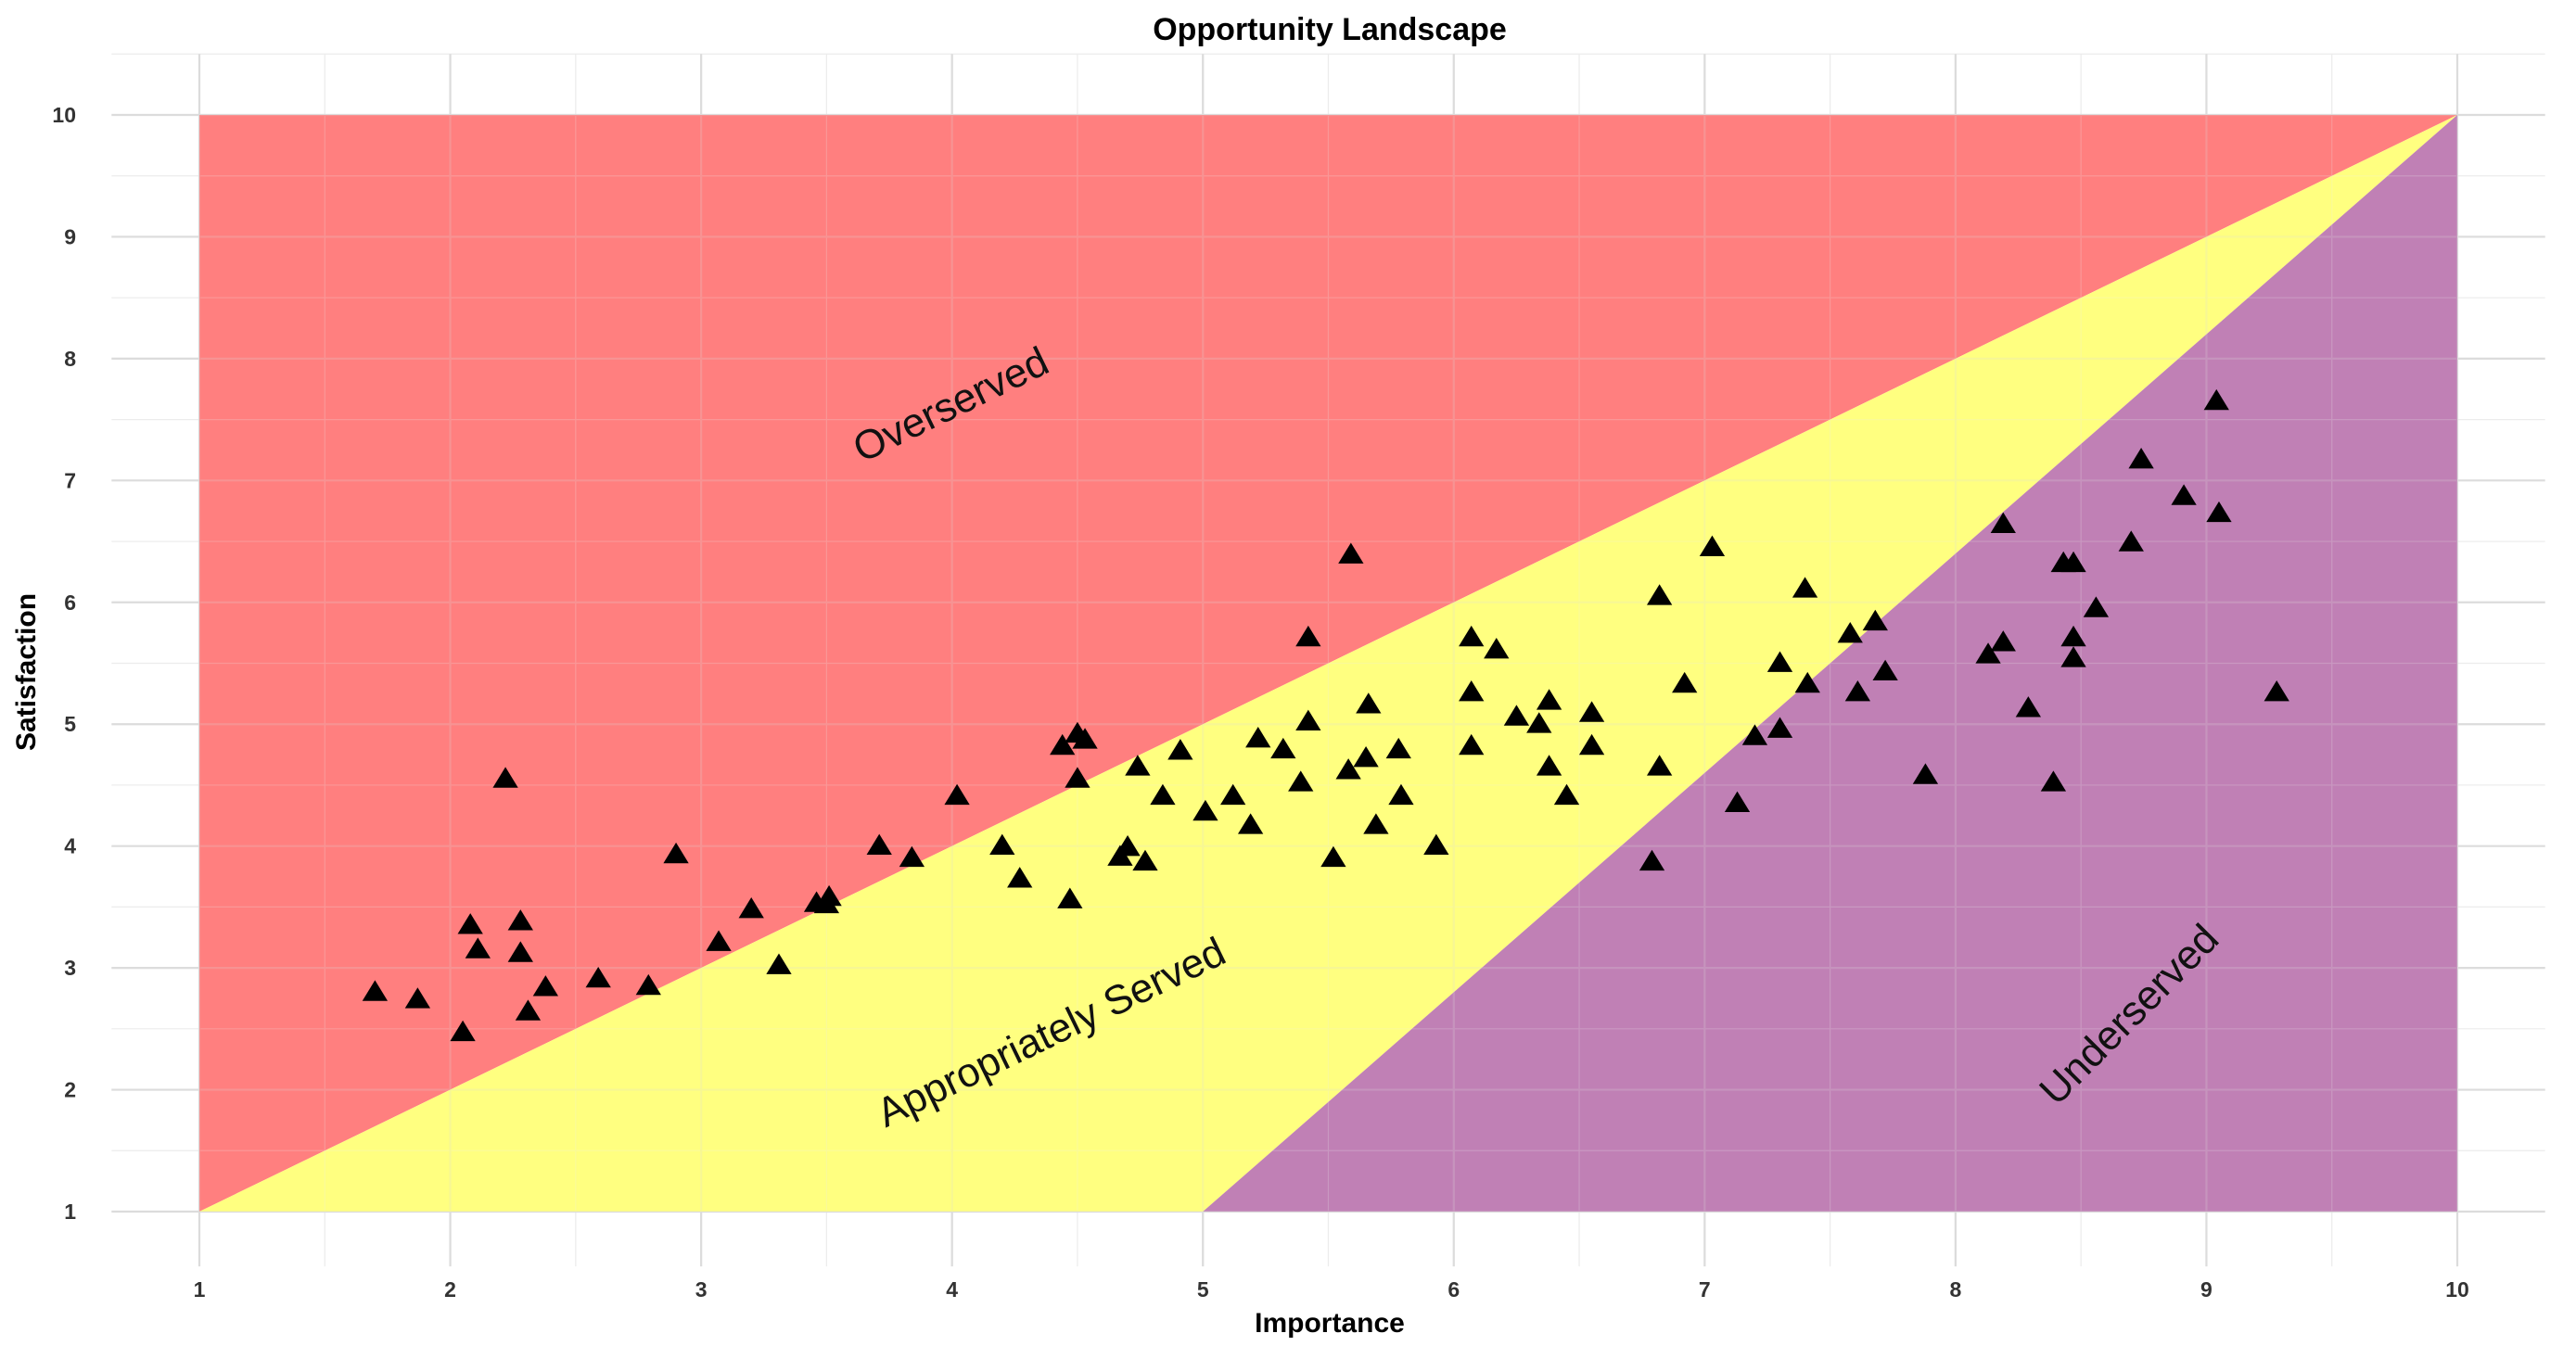 The width and height of the screenshot is (2576, 1346). I want to click on chart-title: Opportunity Landscape, so click(1330, 29).